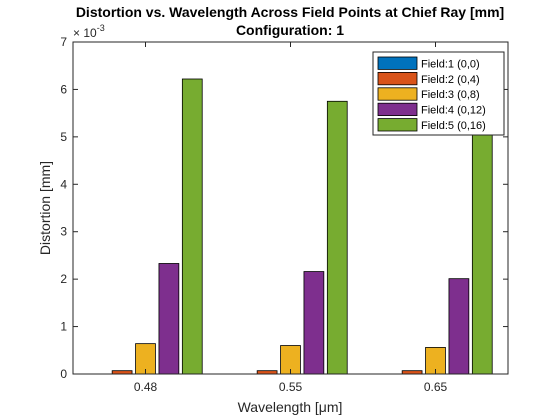 The width and height of the screenshot is (560, 420). I want to click on y-tick-label: 6, so click(63, 89).